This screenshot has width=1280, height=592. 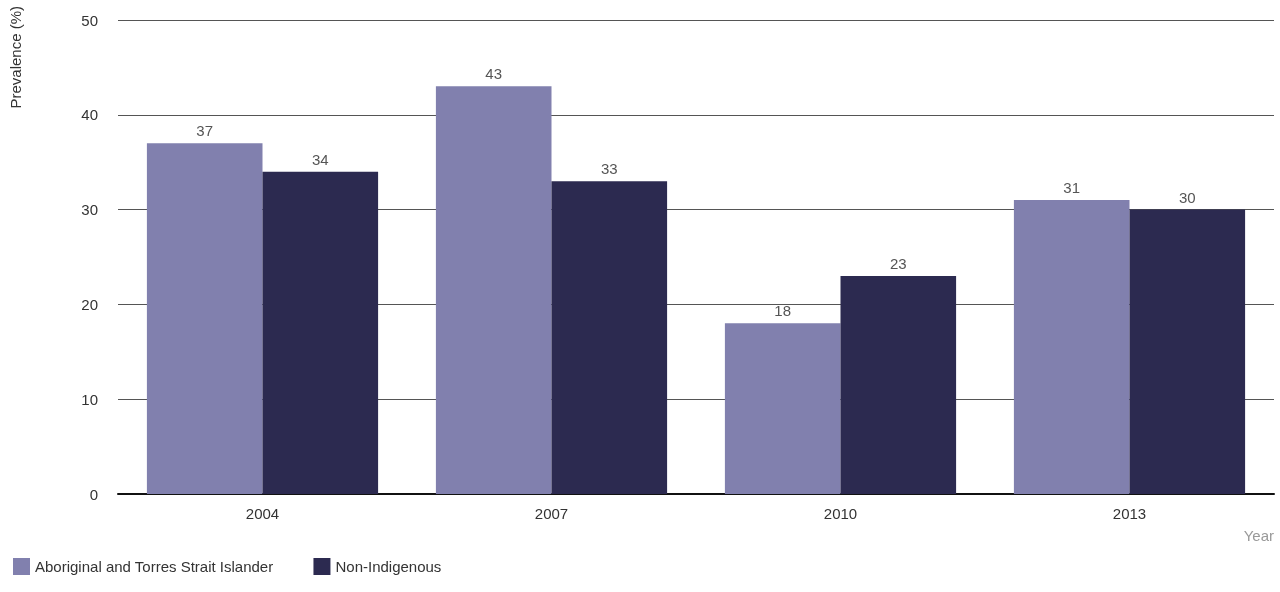 I want to click on x-axis-title: Year, so click(x=1258, y=535).